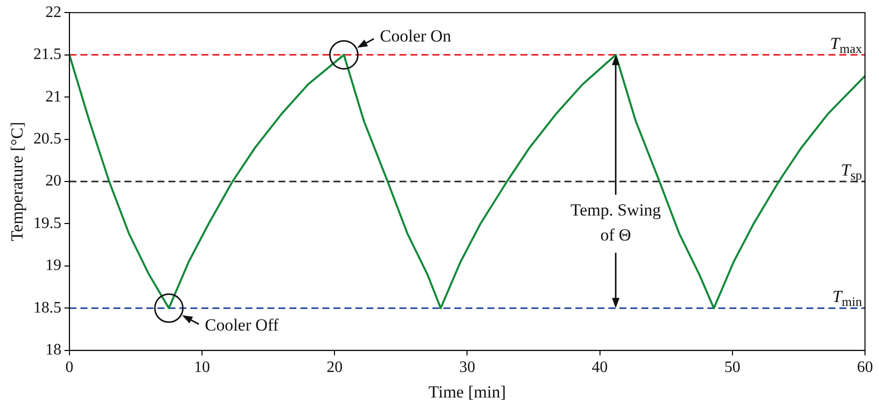  Describe the element at coordinates (416, 36) in the screenshot. I see `annotation: Cooler On` at that location.